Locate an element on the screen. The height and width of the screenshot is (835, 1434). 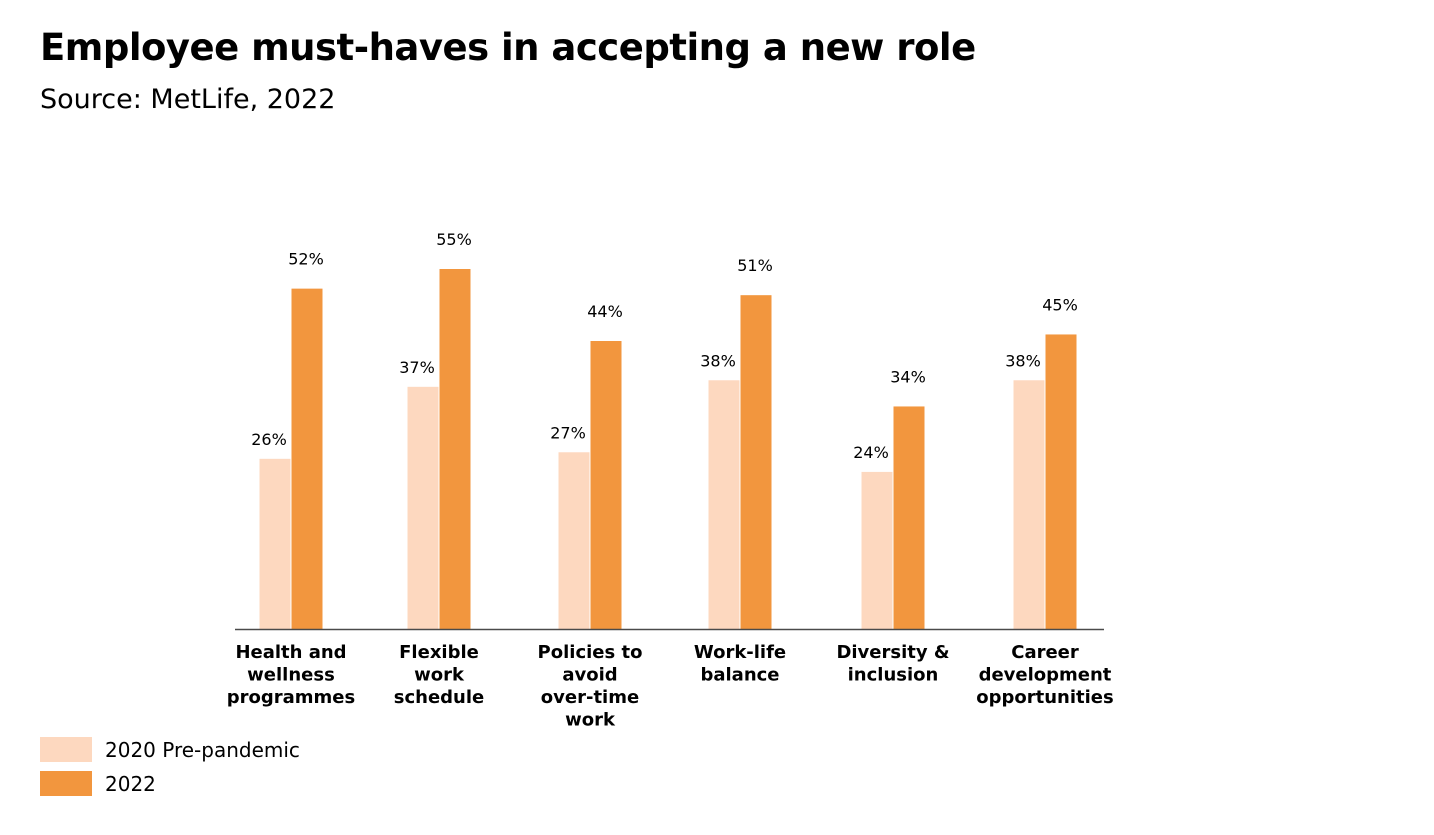
data-label-2022-4: 34% is located at coordinates (908, 376).